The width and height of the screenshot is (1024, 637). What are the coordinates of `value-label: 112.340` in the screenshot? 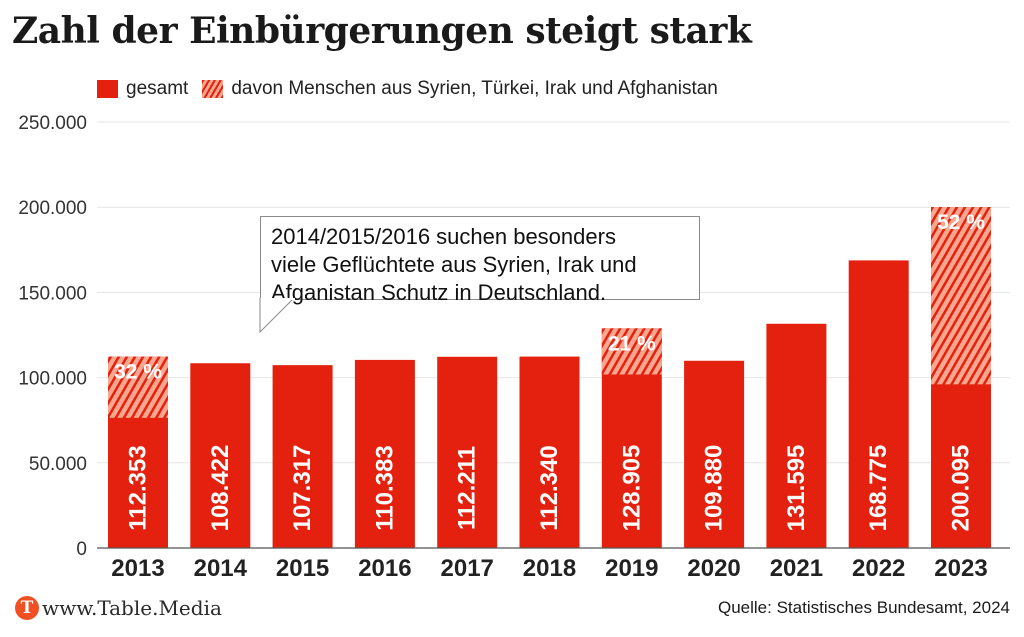 It's located at (549, 487).